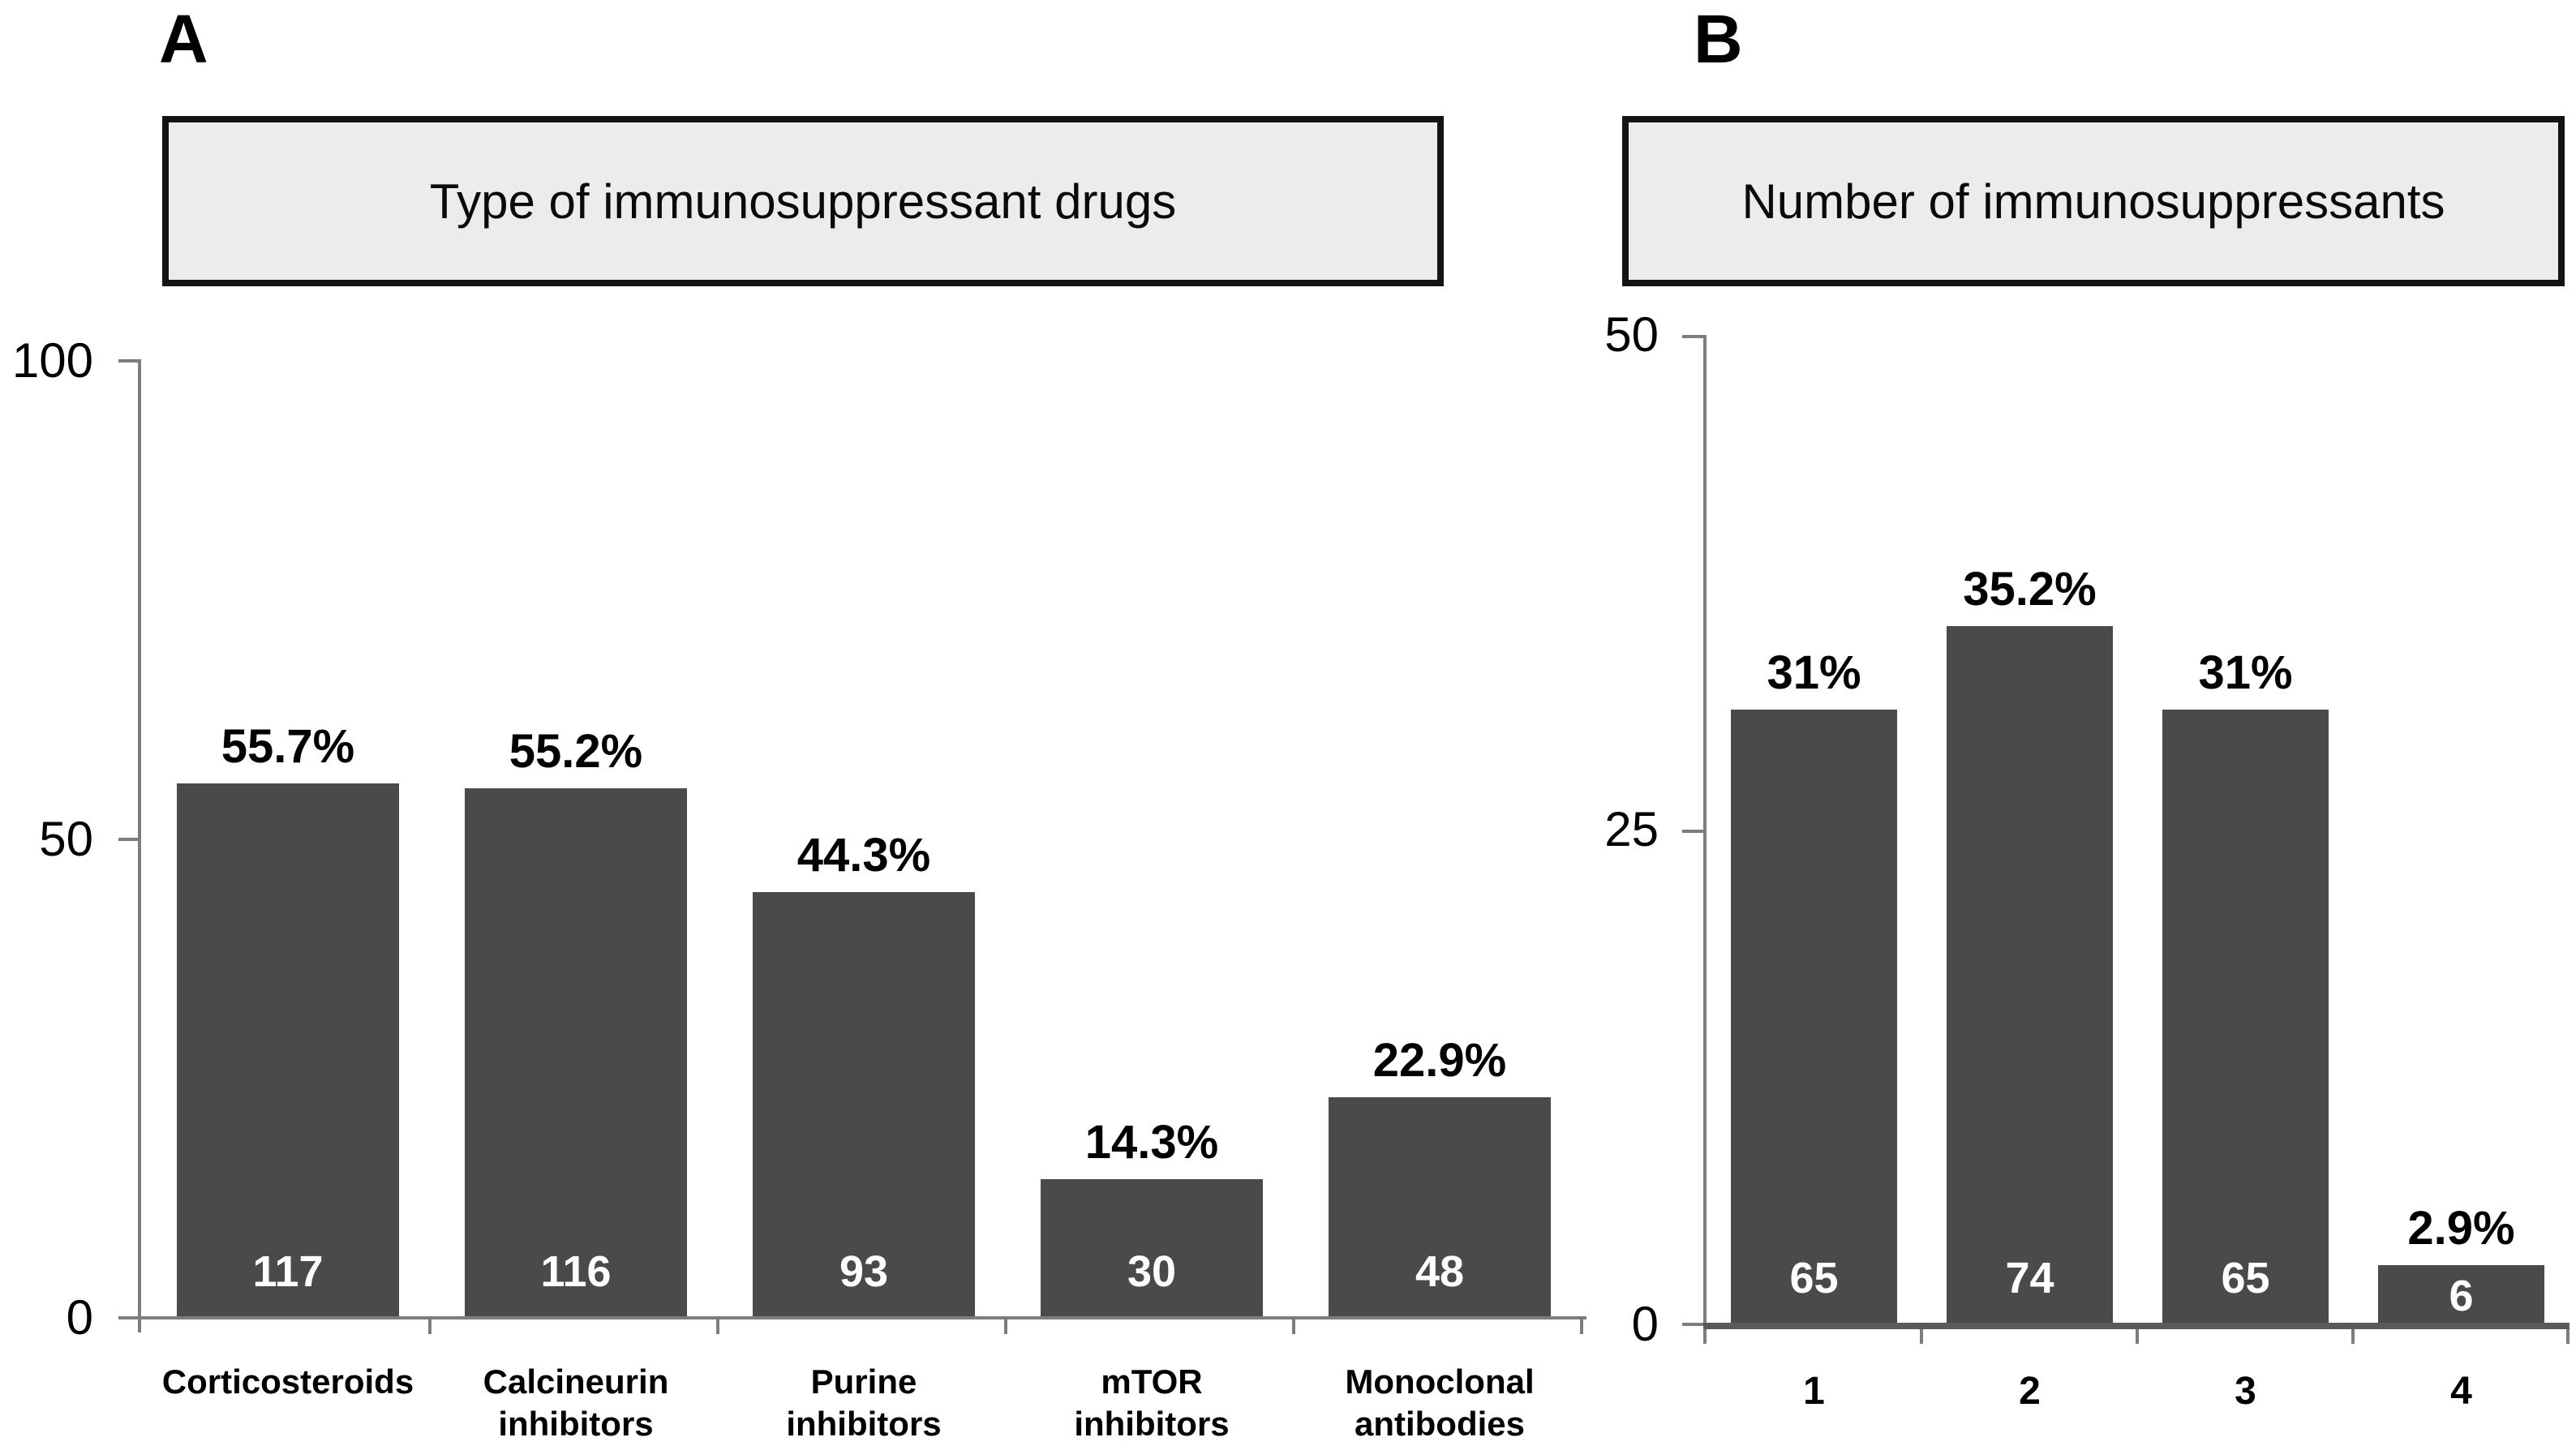 The width and height of the screenshot is (2576, 1446). What do you see at coordinates (1152, 1271) in the screenshot?
I see `bar-mtor-inhibitors-count-label: 30` at bounding box center [1152, 1271].